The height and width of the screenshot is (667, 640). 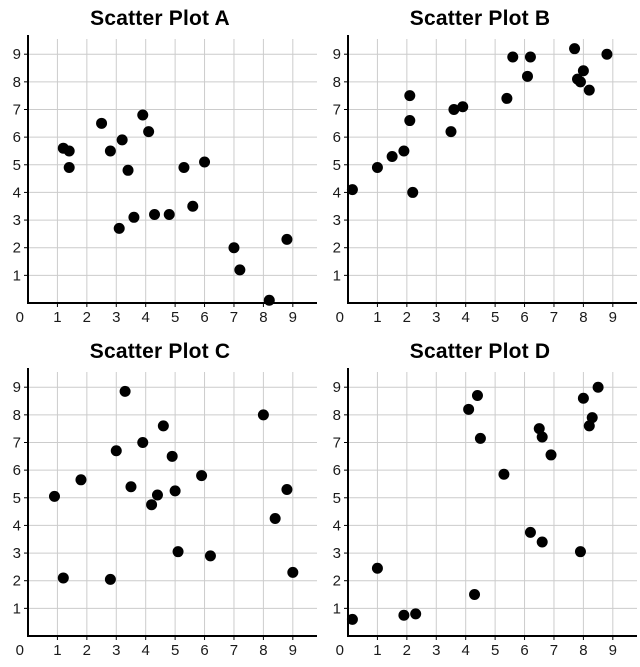 I want to click on plot-title-a: Scatter Plot A, so click(x=160, y=18).